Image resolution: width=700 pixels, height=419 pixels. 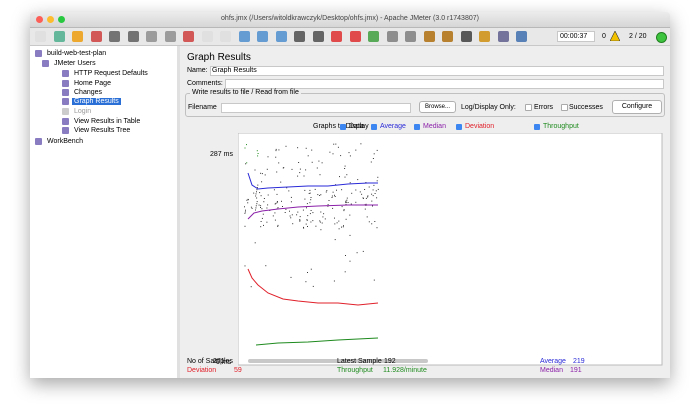 I want to click on filename-field, so click(x=316, y=108).